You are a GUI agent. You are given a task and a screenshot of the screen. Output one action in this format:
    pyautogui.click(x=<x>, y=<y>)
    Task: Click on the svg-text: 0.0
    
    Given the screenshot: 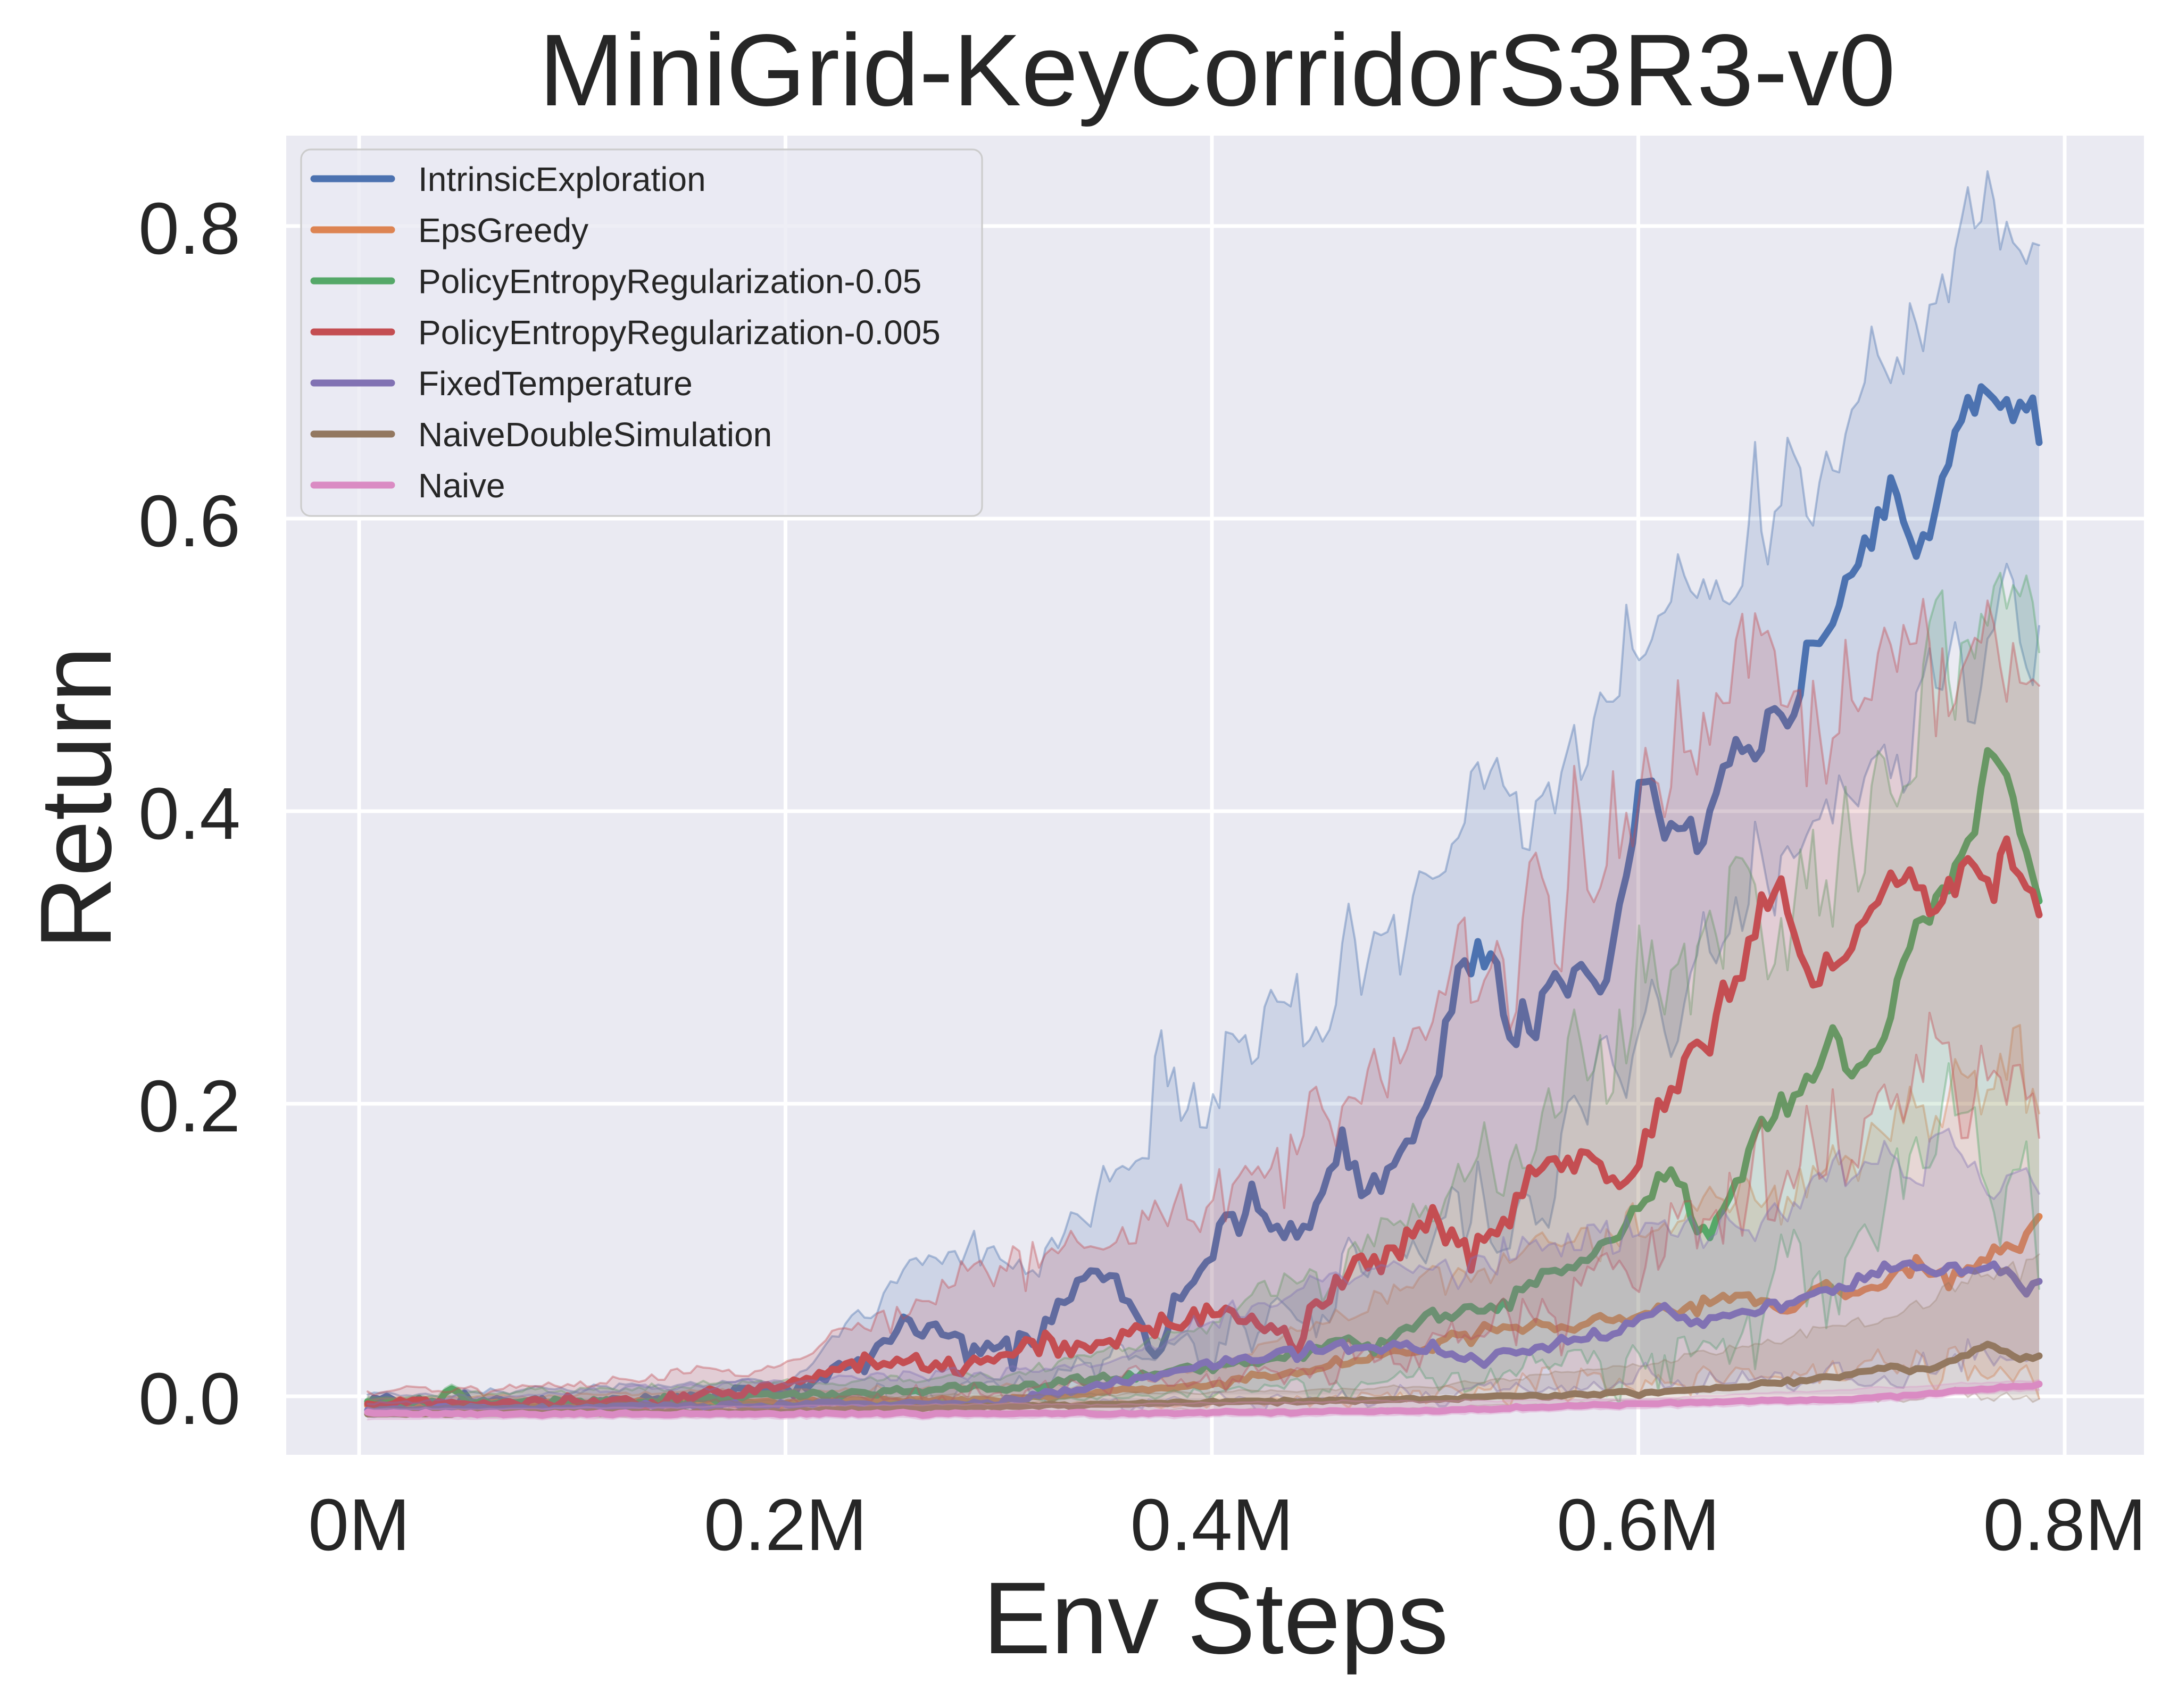 What is the action you would take?
    pyautogui.click(x=189, y=1399)
    